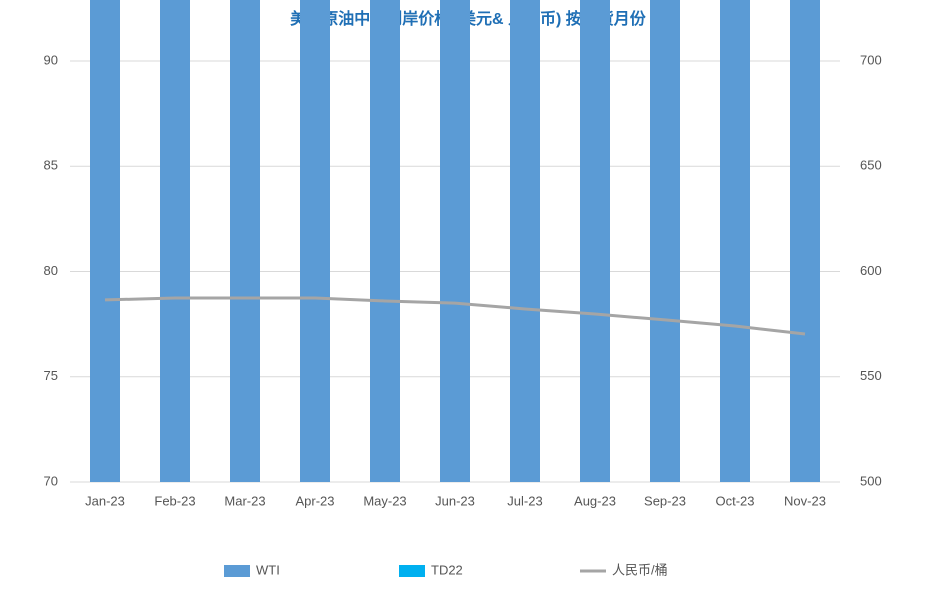 This screenshot has width=937, height=601. Describe the element at coordinates (871, 270) in the screenshot. I see `y2-tick-label: 600` at that location.